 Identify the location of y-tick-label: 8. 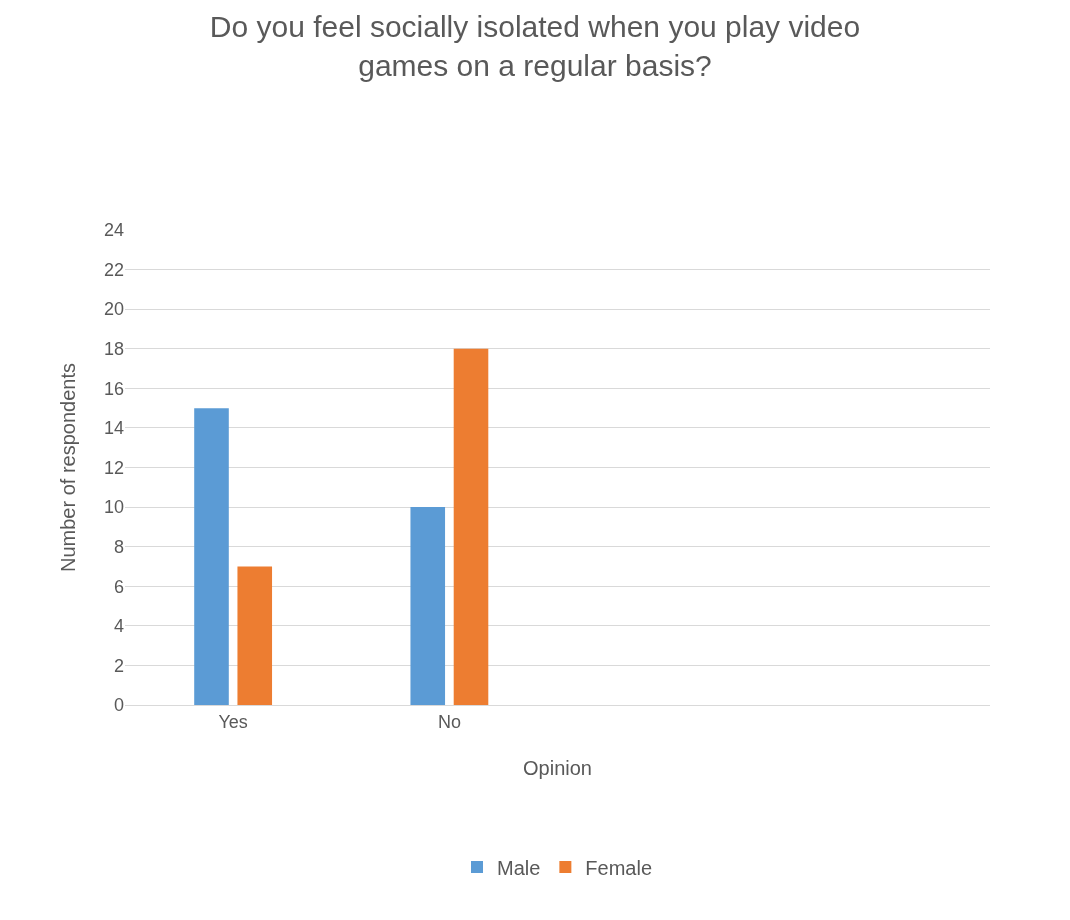
(118, 546).